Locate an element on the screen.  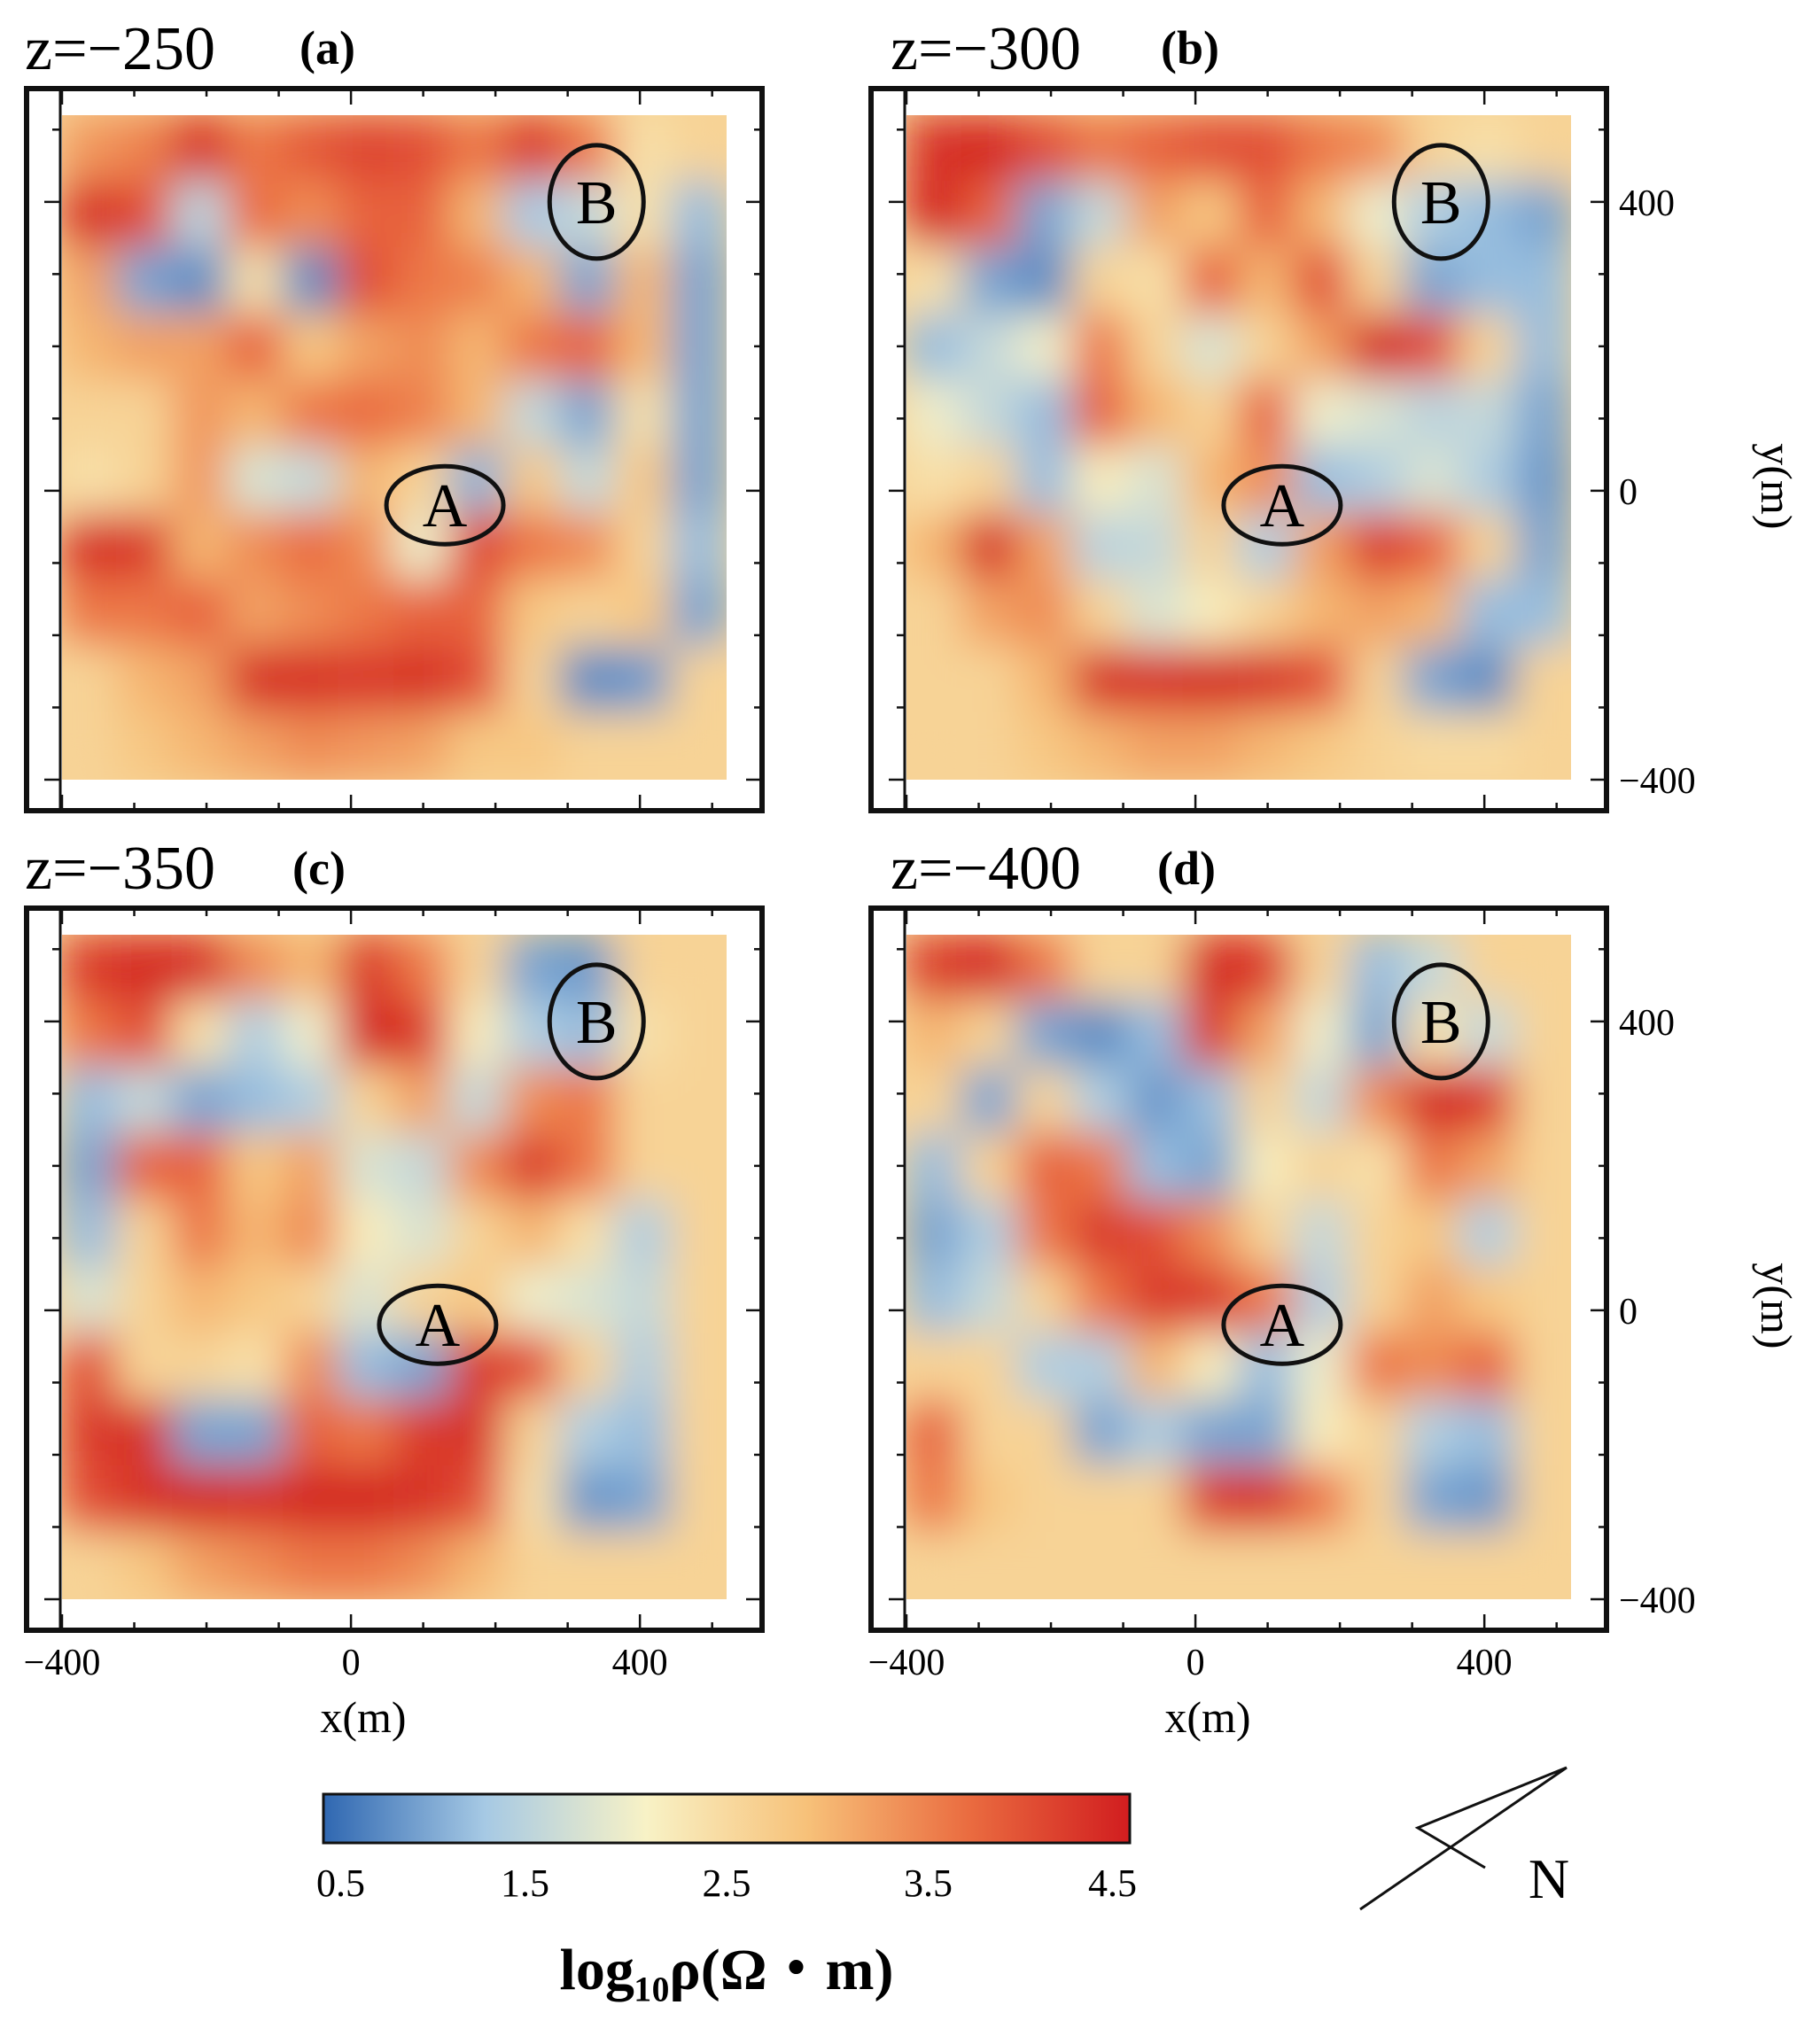
x-tick-label: −400 is located at coordinates (62, 1663).